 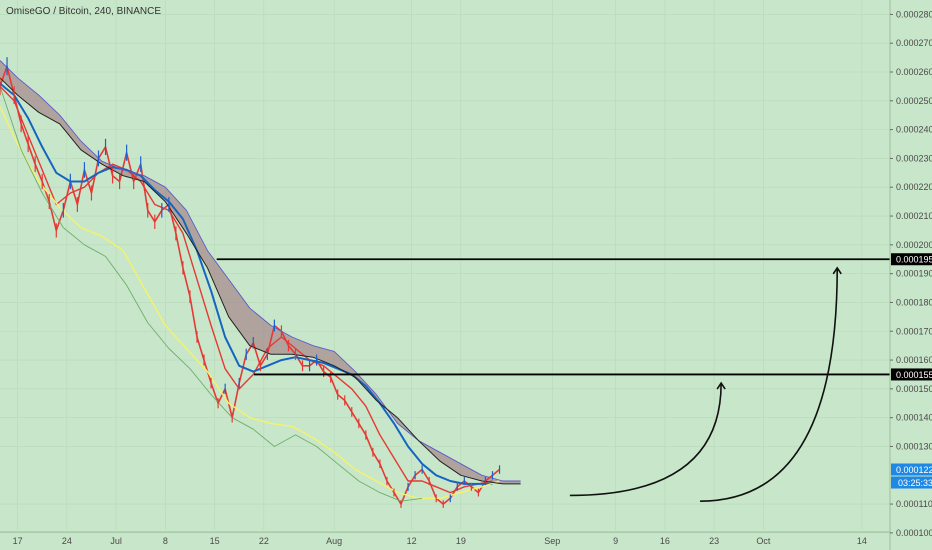 I want to click on level-price-label: 0.000155, so click(x=914, y=375).